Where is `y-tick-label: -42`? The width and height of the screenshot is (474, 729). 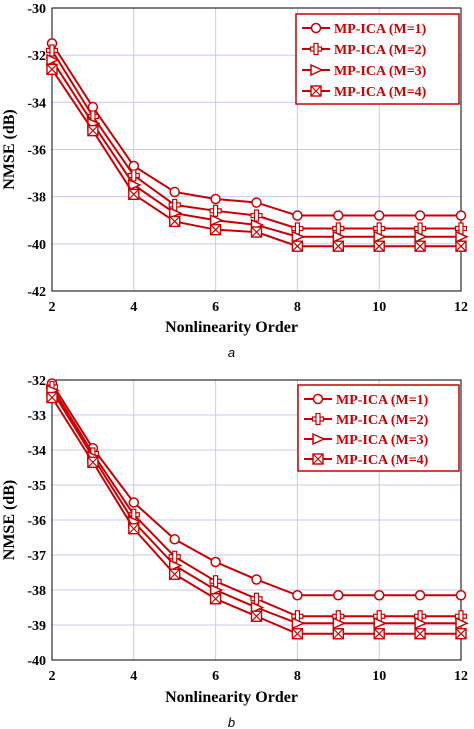
y-tick-label: -42 is located at coordinates (36, 292).